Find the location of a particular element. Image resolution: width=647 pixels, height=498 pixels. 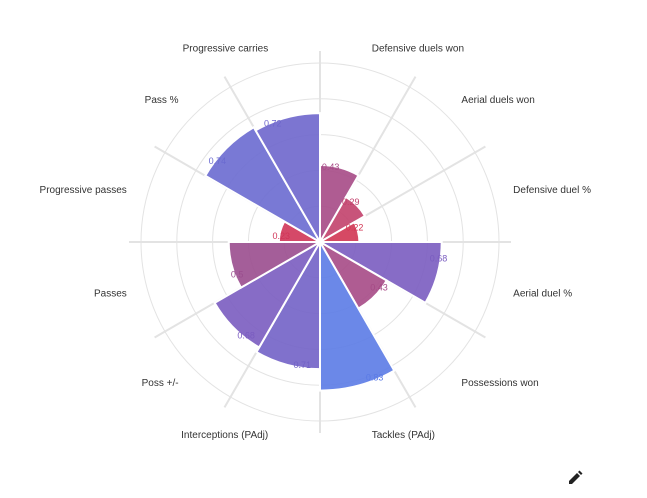

category-label: Pass % is located at coordinates (162, 100).